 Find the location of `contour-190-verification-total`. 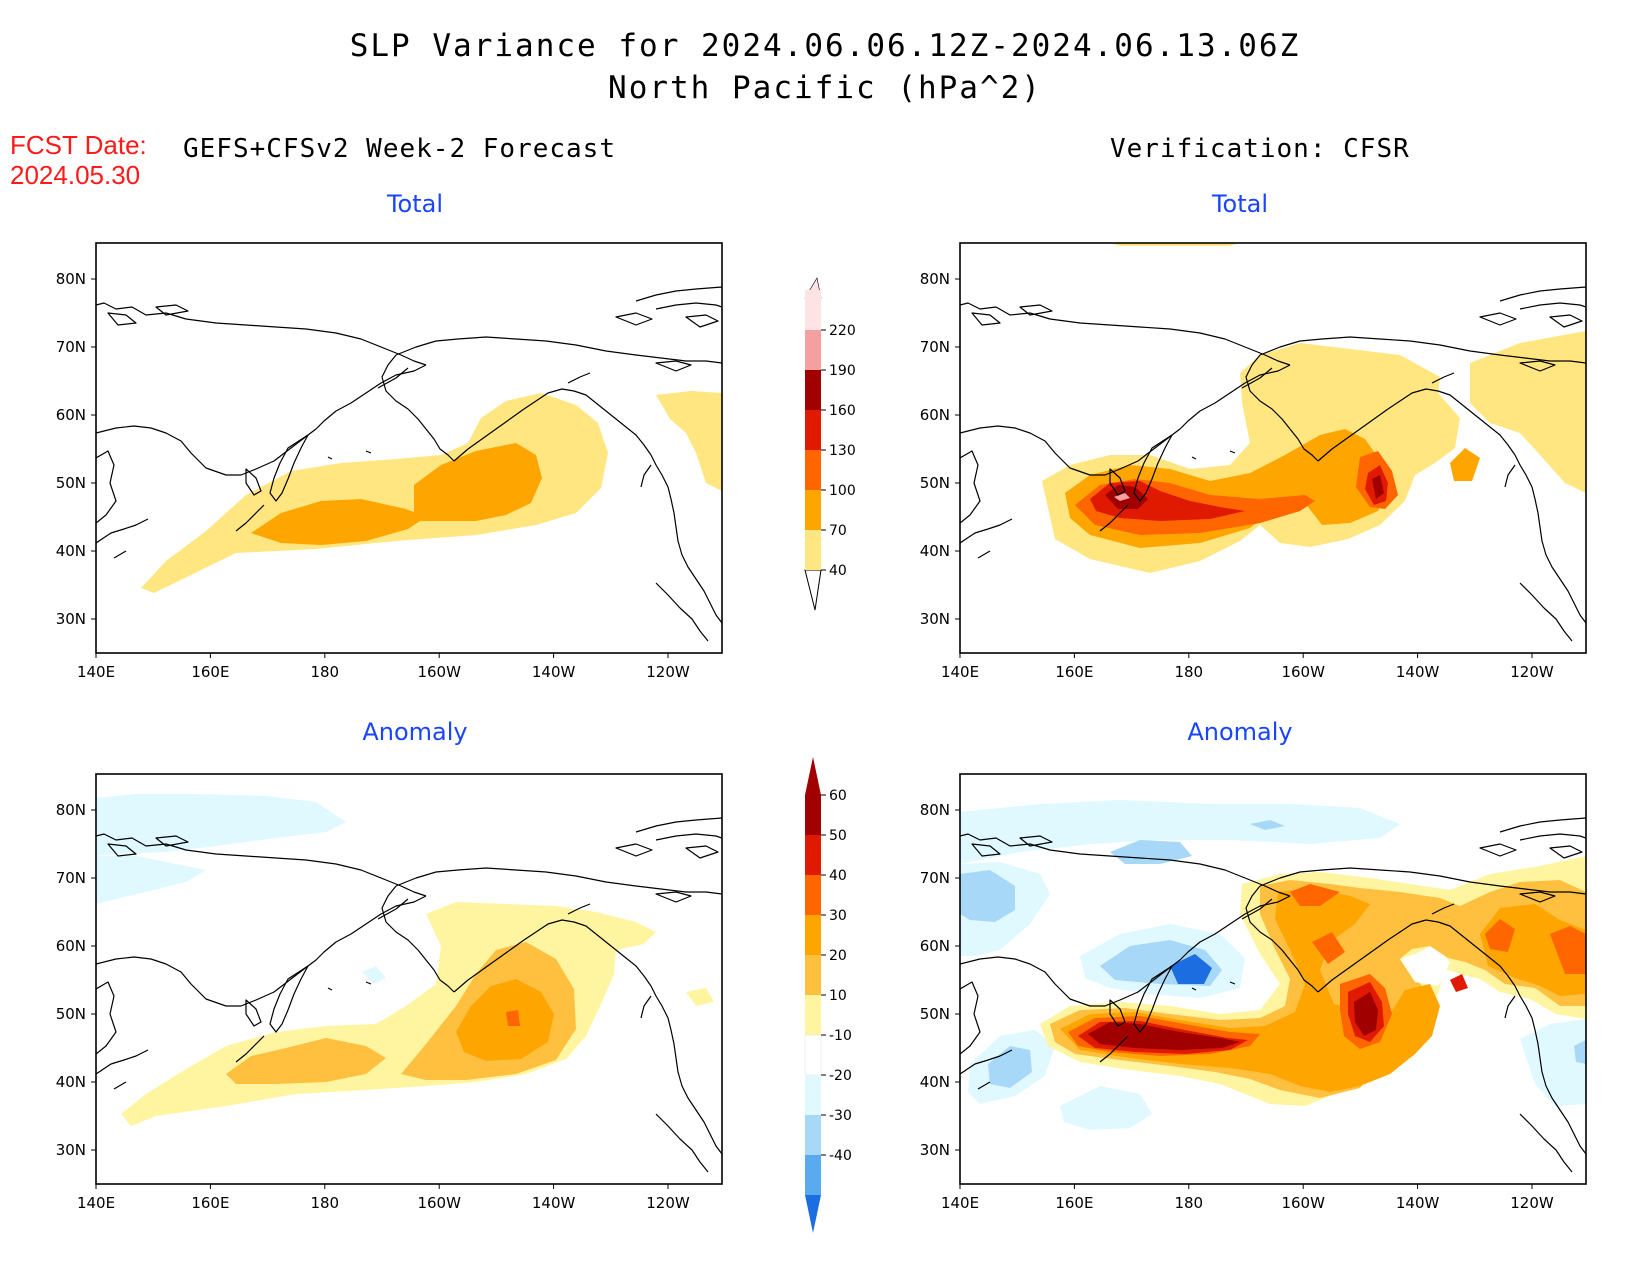

contour-190-verification-total is located at coordinates (1122, 497).